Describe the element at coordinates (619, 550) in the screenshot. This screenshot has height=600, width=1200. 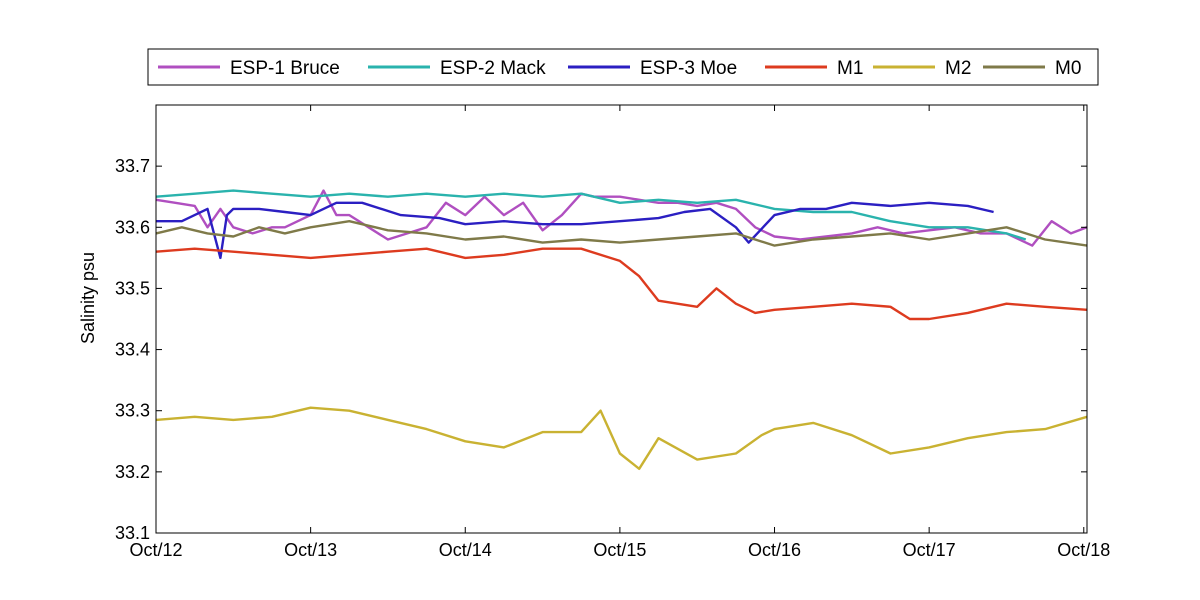
I see `x-tick-label: Oct/15` at that location.